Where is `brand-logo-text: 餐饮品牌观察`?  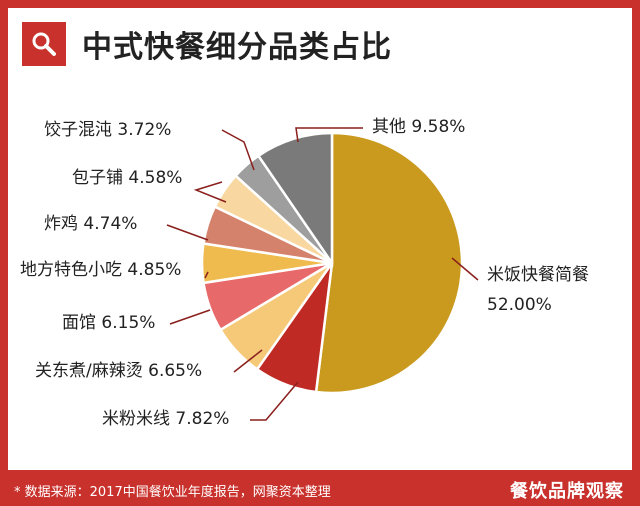
brand-logo-text: 餐饮品牌观察 is located at coordinates (567, 491).